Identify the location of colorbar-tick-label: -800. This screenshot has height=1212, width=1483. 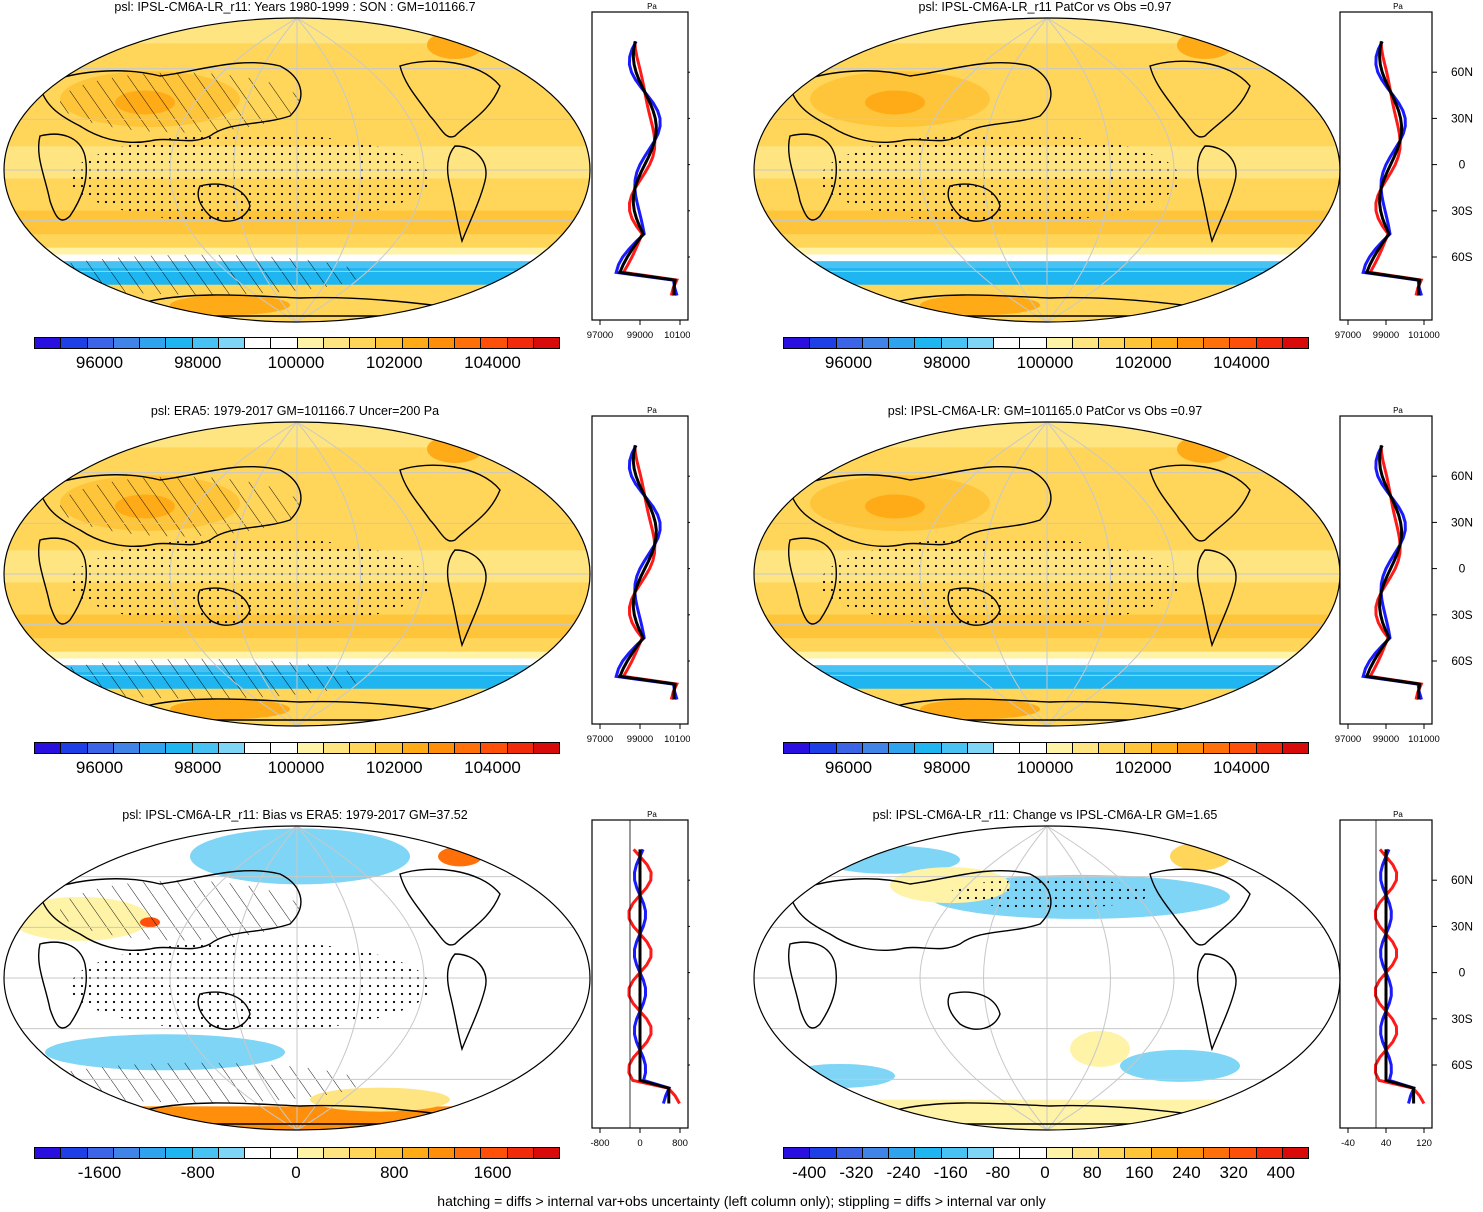
(197, 1172).